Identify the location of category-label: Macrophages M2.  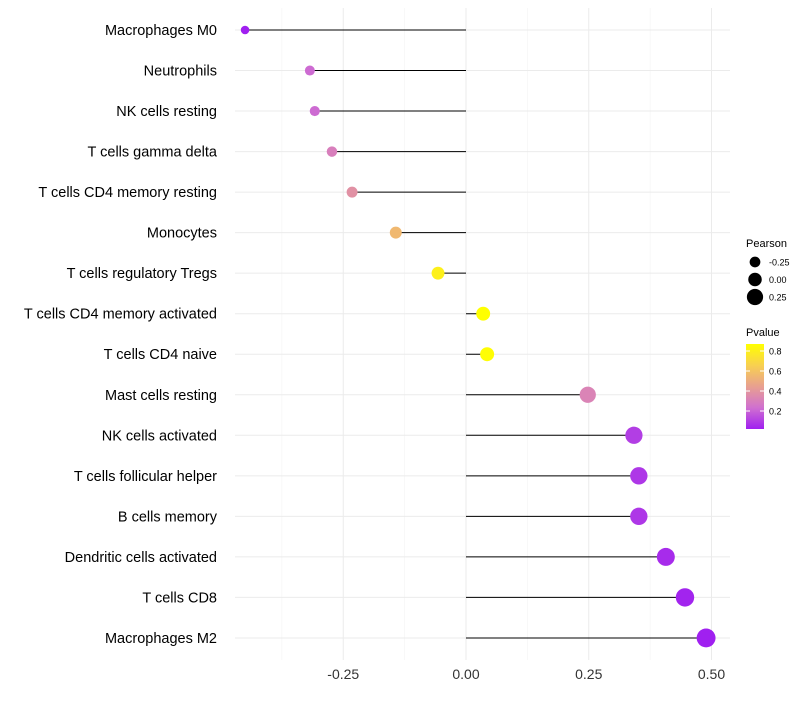
(161, 639).